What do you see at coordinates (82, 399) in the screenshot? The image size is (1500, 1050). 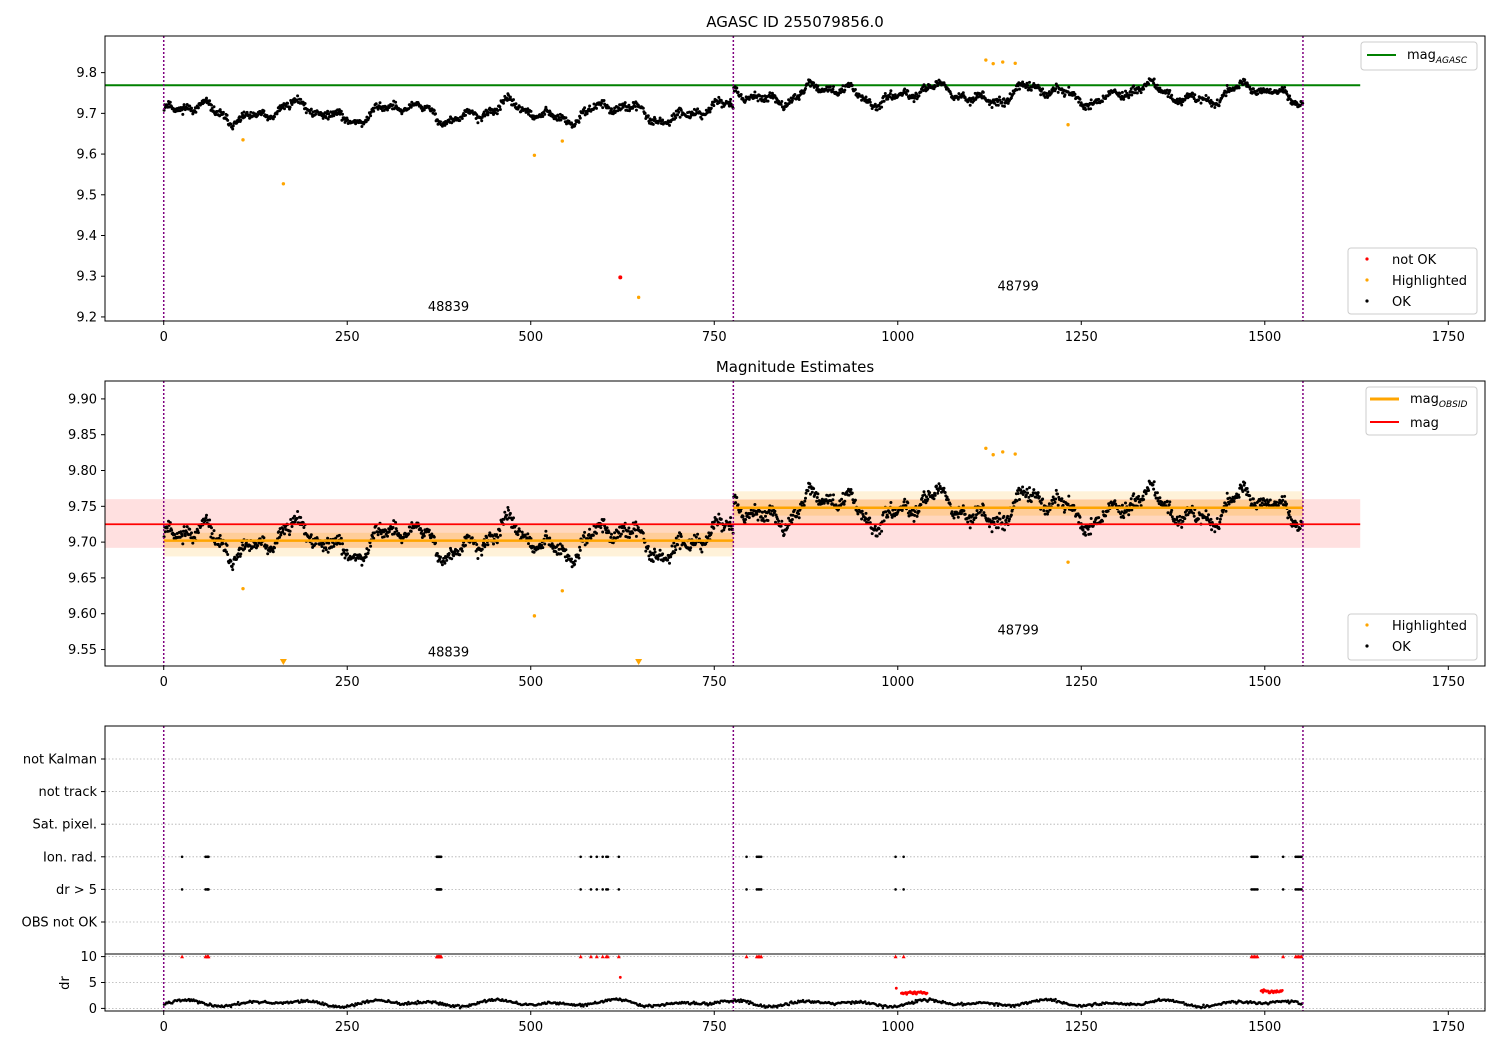 I see `y-tick-label: 9.90` at bounding box center [82, 399].